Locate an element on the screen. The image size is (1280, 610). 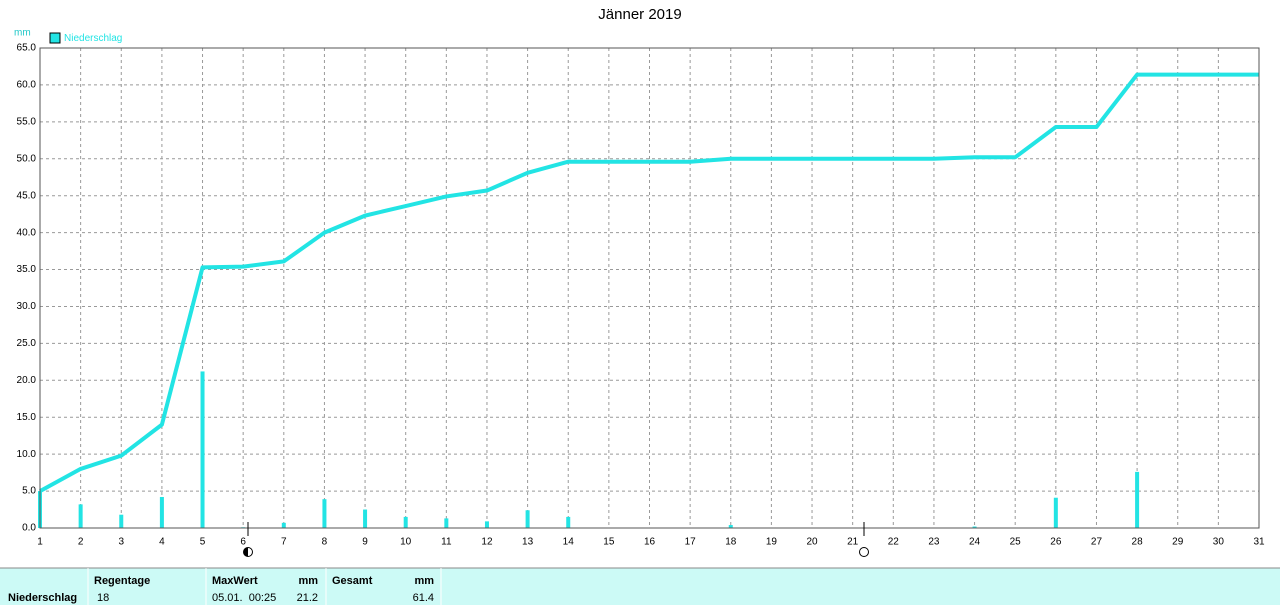
y-tick-label: 25.0 is located at coordinates (27, 343).